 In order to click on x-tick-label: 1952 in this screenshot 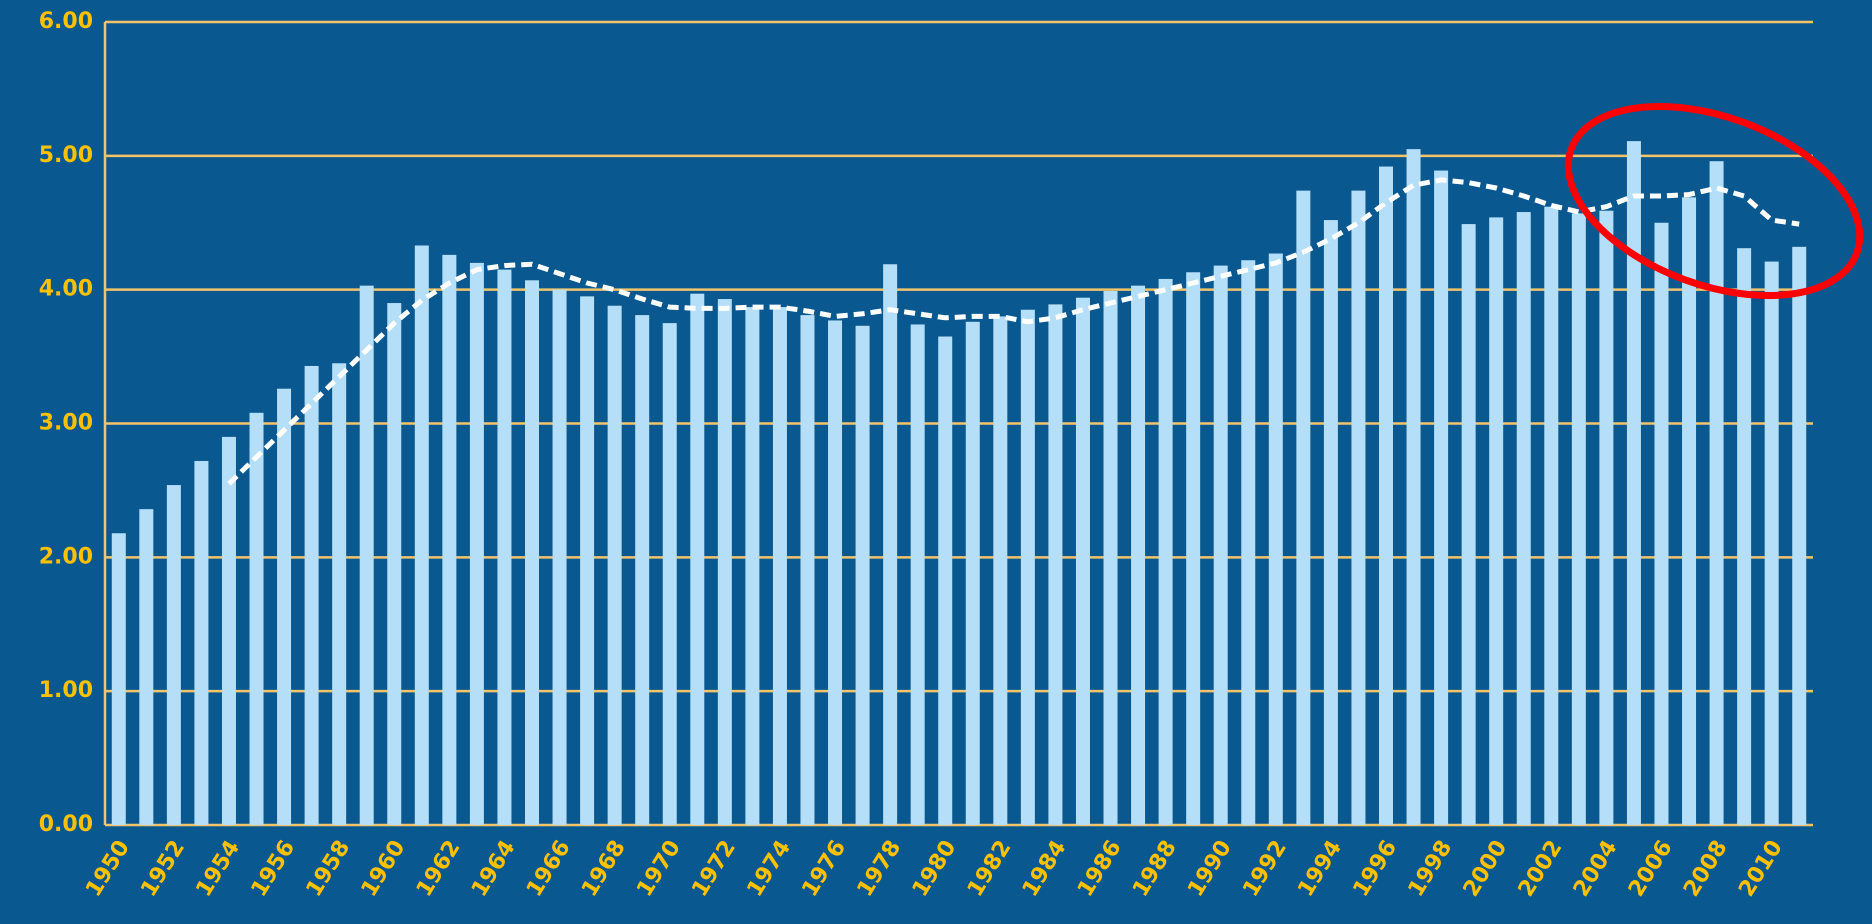, I will do `click(163, 868)`.